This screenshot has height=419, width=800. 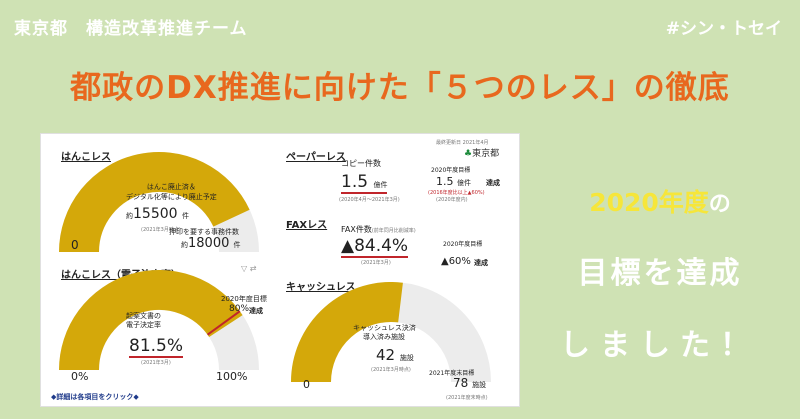 I want to click on cashless-target-label: 2021年度末目標, so click(x=452, y=373).